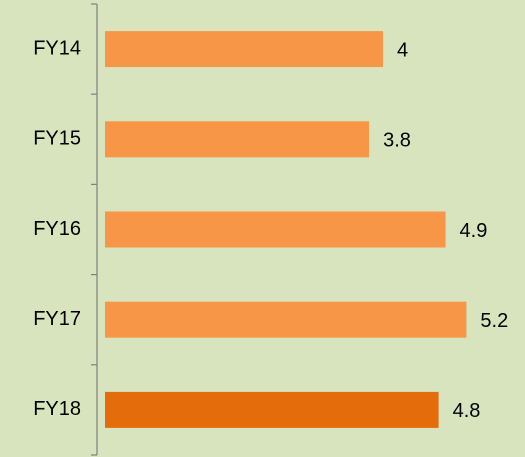  What do you see at coordinates (57, 139) in the screenshot?
I see `y-tick-label: FY15` at bounding box center [57, 139].